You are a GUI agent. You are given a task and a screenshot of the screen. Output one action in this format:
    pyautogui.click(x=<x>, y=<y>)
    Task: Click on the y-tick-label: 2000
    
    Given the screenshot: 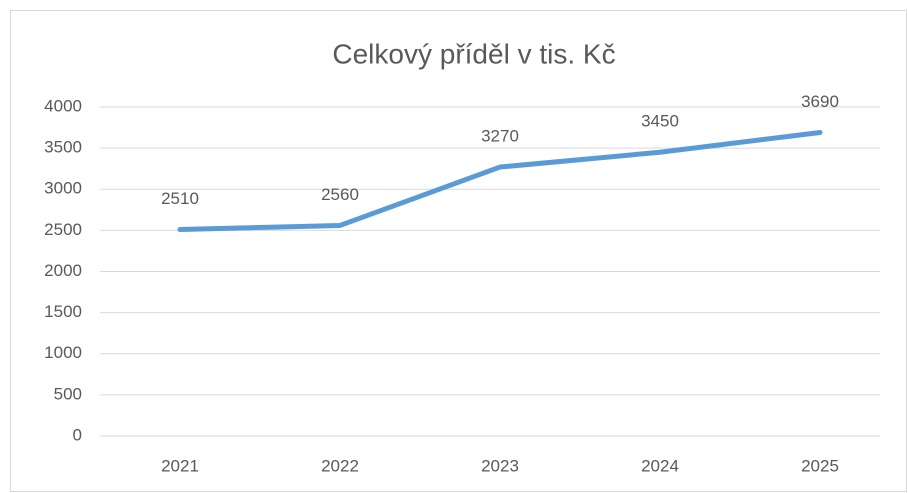 What is the action you would take?
    pyautogui.click(x=63, y=270)
    